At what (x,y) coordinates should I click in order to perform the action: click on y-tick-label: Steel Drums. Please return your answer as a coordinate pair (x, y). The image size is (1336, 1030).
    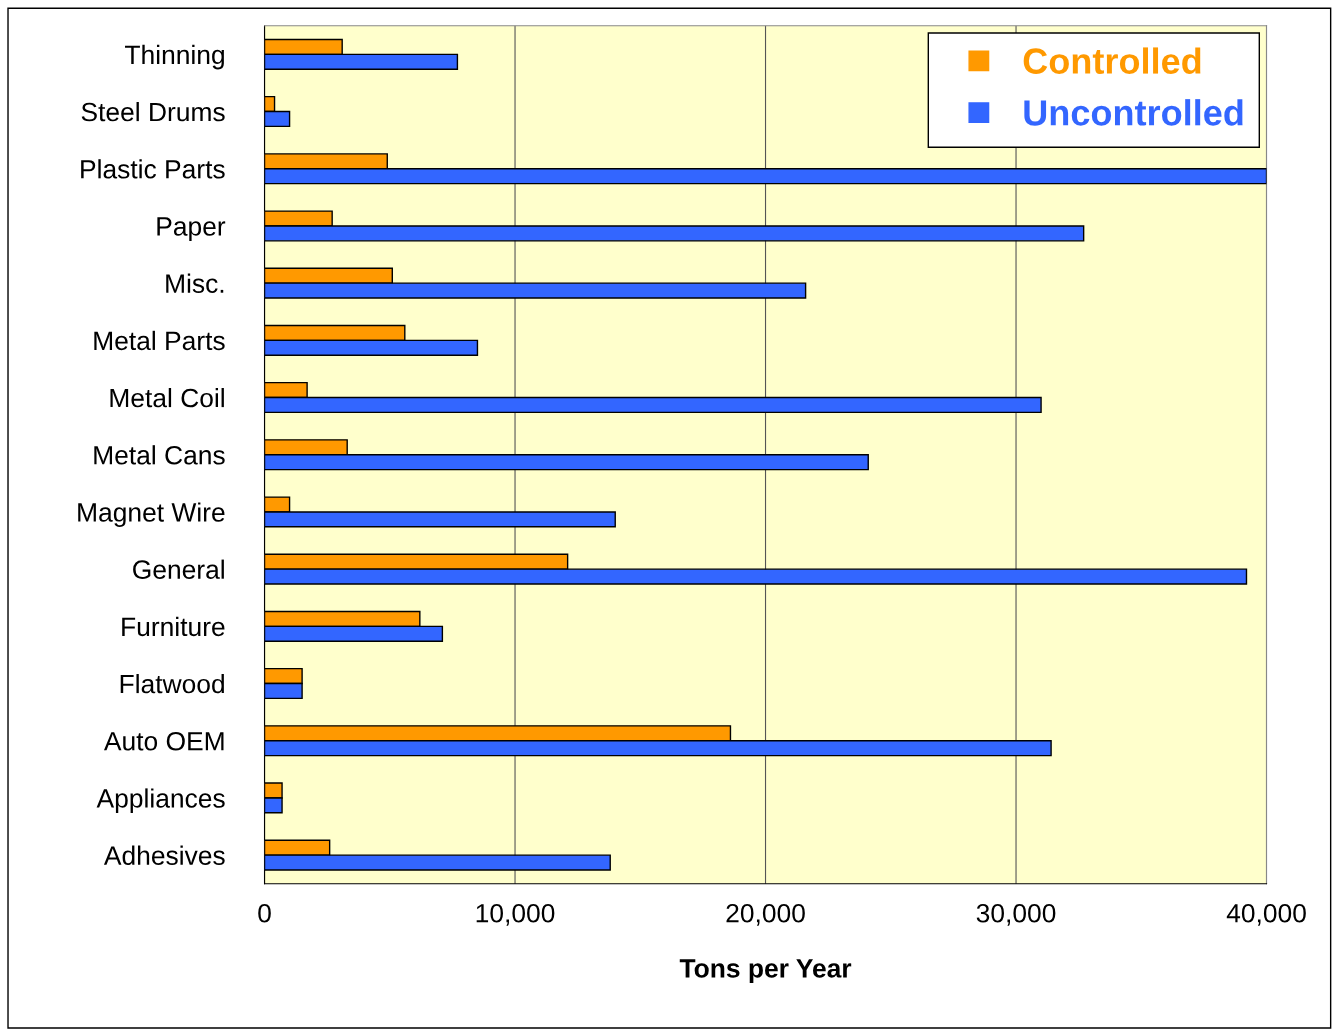
    Looking at the image, I should click on (153, 111).